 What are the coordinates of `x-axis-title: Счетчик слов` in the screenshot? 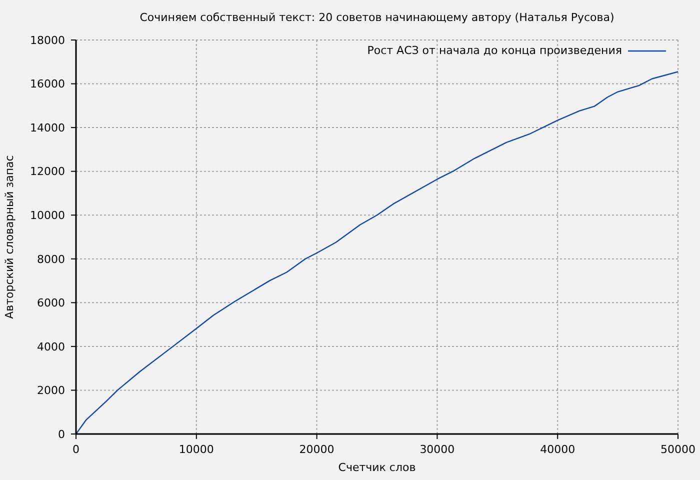 It's located at (377, 467).